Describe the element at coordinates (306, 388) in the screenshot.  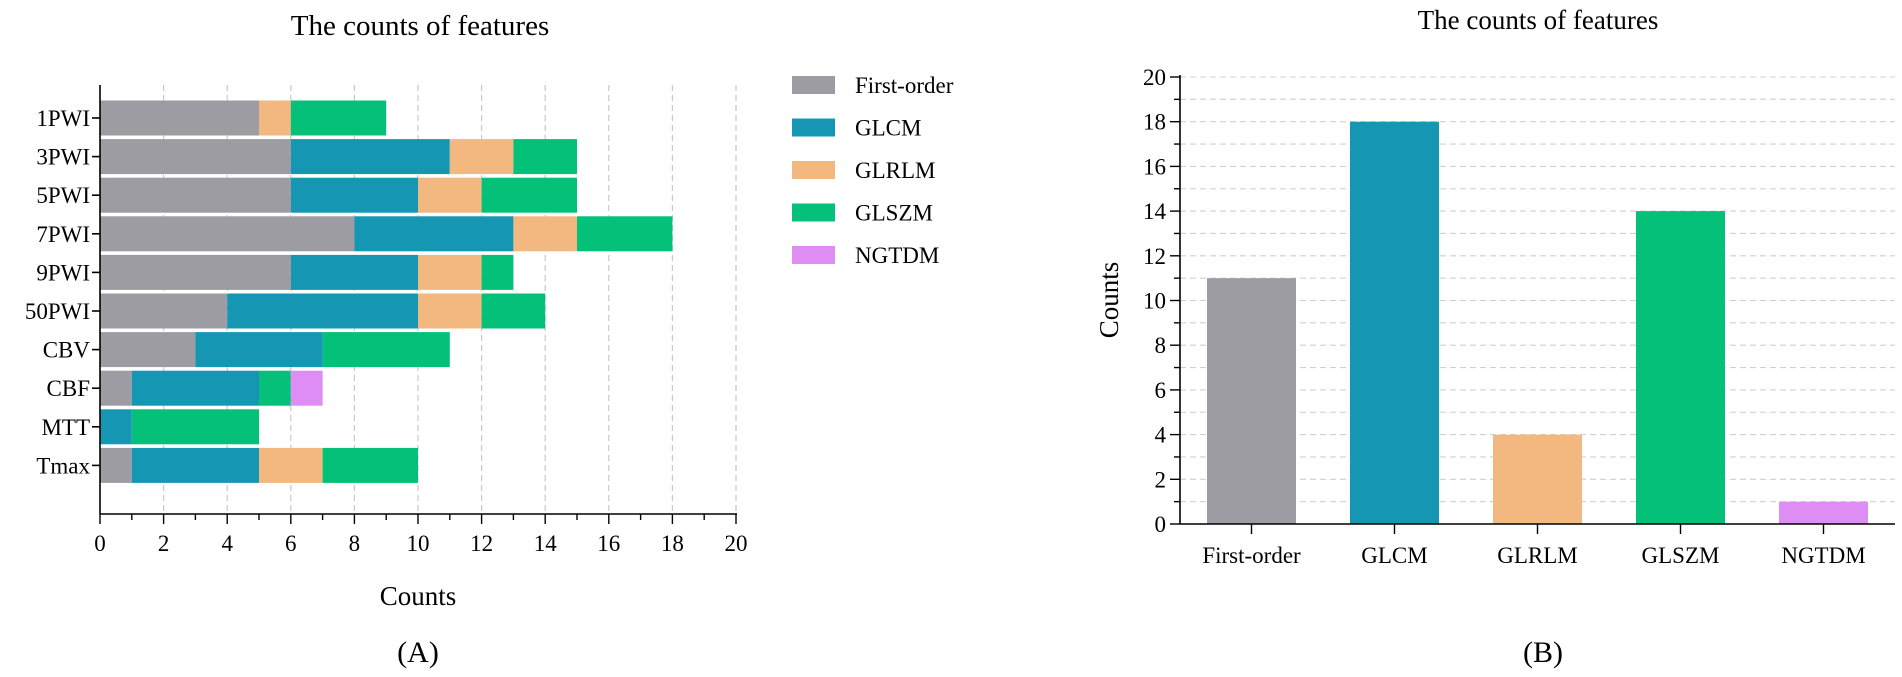
I see `bar-cbf-ngtdm` at that location.